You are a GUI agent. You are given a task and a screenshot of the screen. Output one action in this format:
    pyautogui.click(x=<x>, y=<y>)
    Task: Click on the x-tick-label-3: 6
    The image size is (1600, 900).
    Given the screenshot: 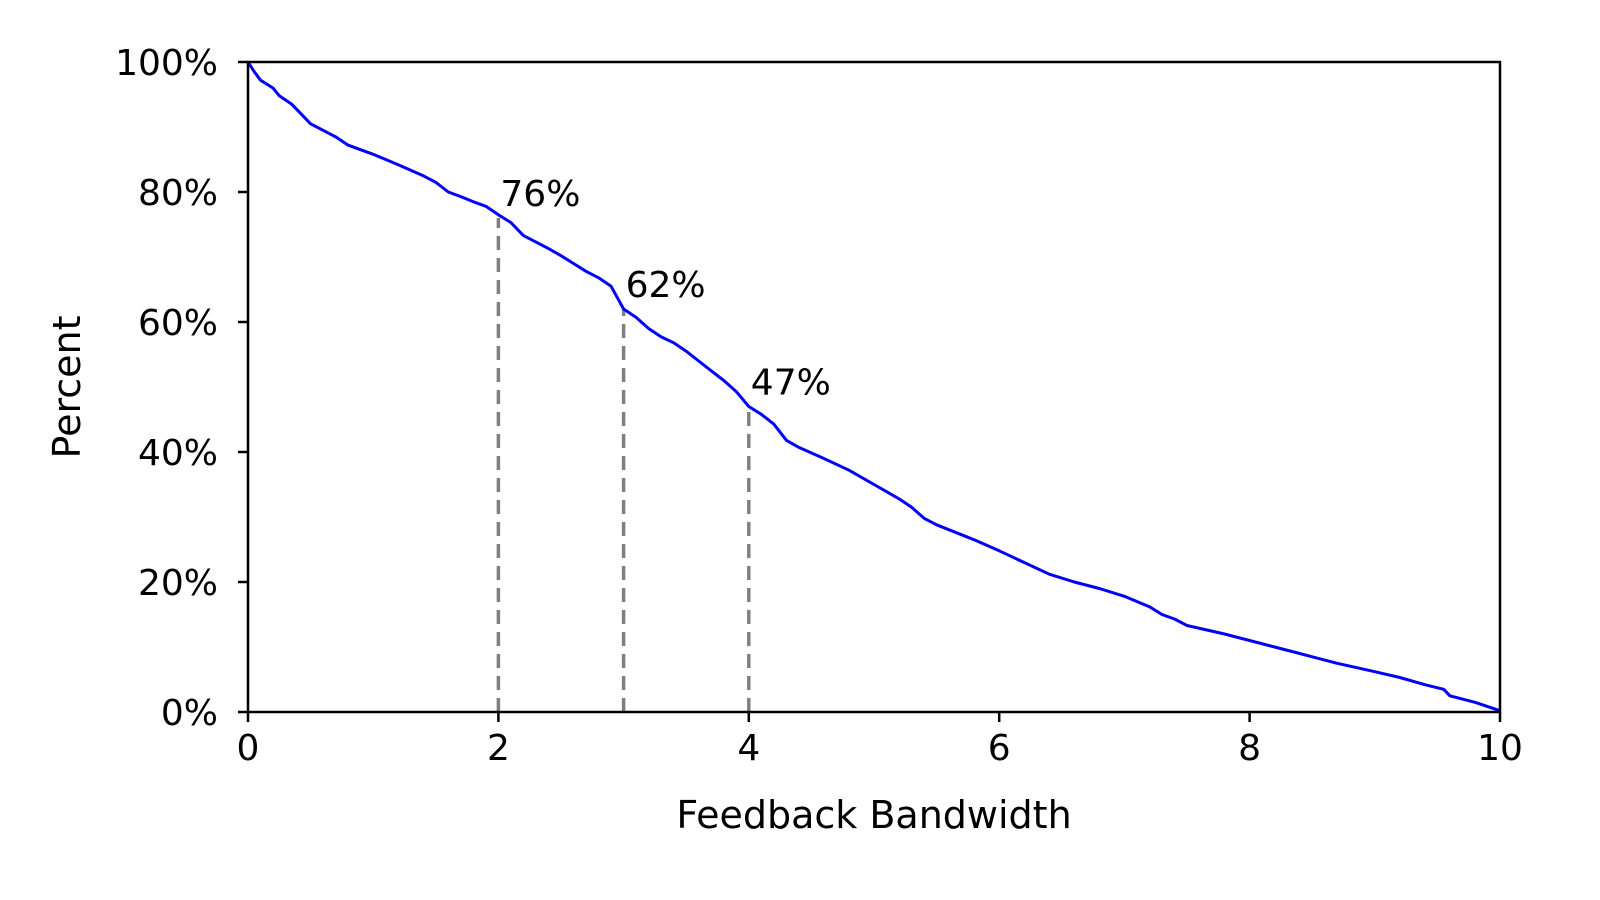 What is the action you would take?
    pyautogui.click(x=999, y=748)
    